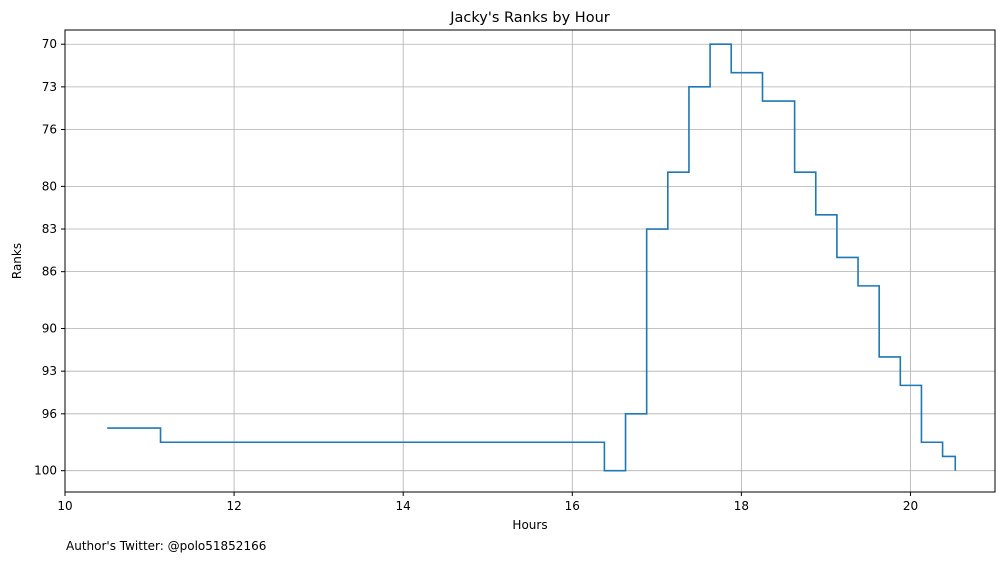 Image resolution: width=1005 pixels, height=562 pixels. What do you see at coordinates (529, 18) in the screenshot?
I see `chart-title: Jacky's Ranks by Hour` at bounding box center [529, 18].